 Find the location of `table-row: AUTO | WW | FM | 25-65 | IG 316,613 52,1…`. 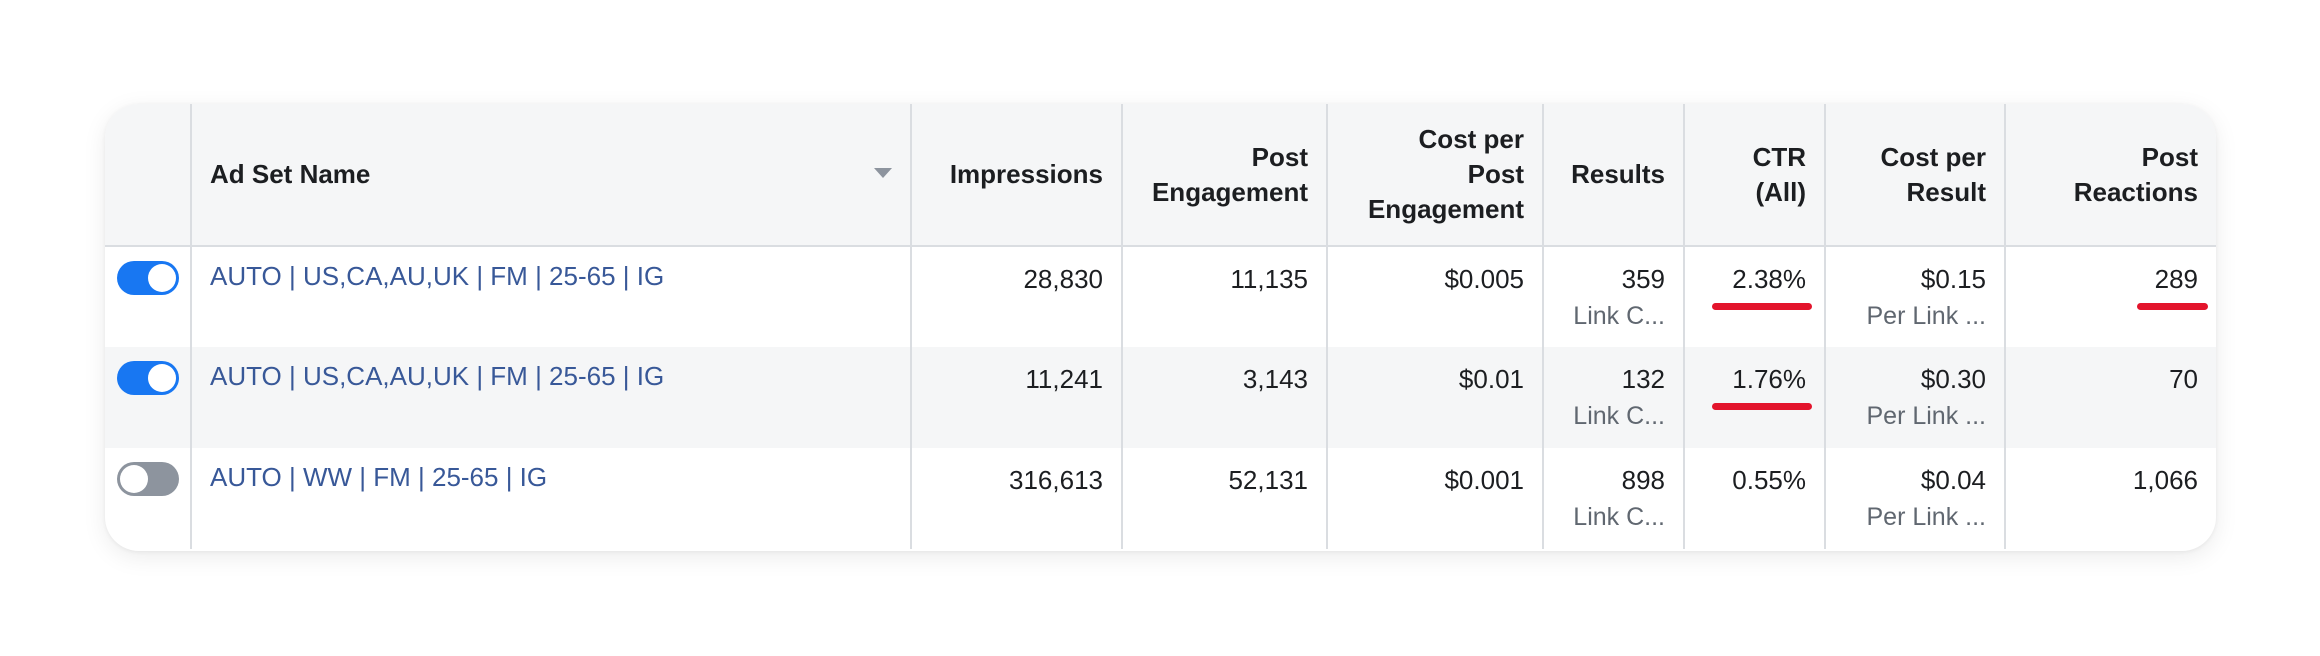

table-row: AUTO | WW | FM | 25-65 | IG 316,613 52,1… is located at coordinates (1160, 498).